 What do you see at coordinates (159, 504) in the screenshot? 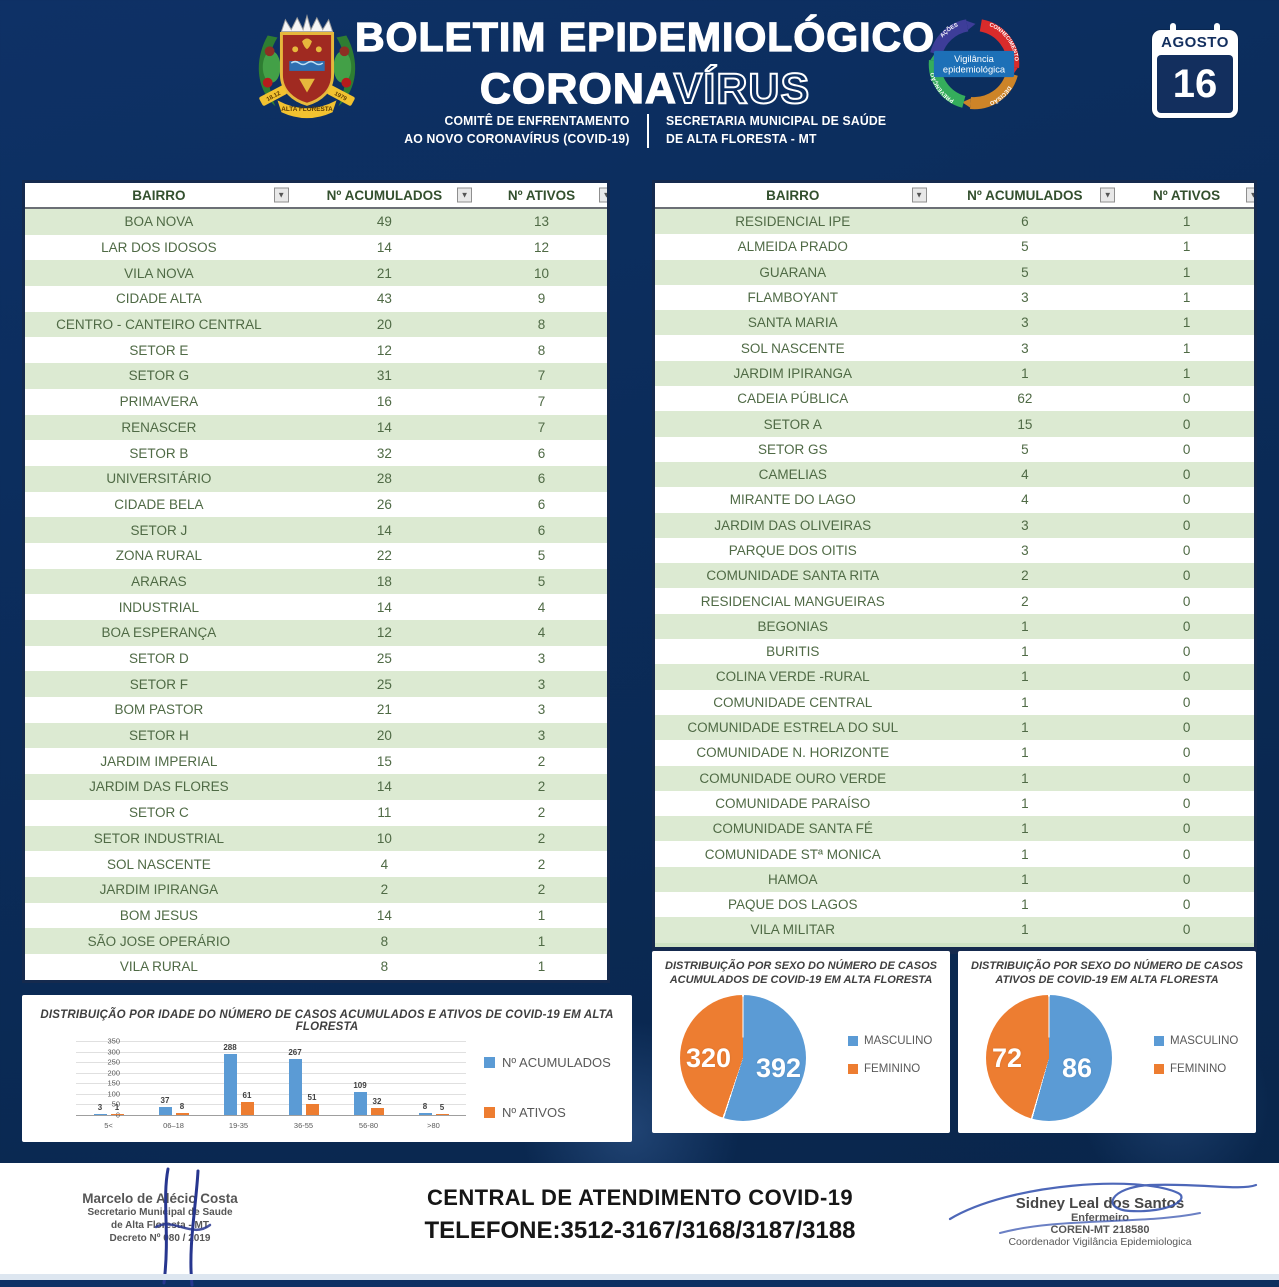
I see `bairro-cell: CIDADE BELA` at bounding box center [159, 504].